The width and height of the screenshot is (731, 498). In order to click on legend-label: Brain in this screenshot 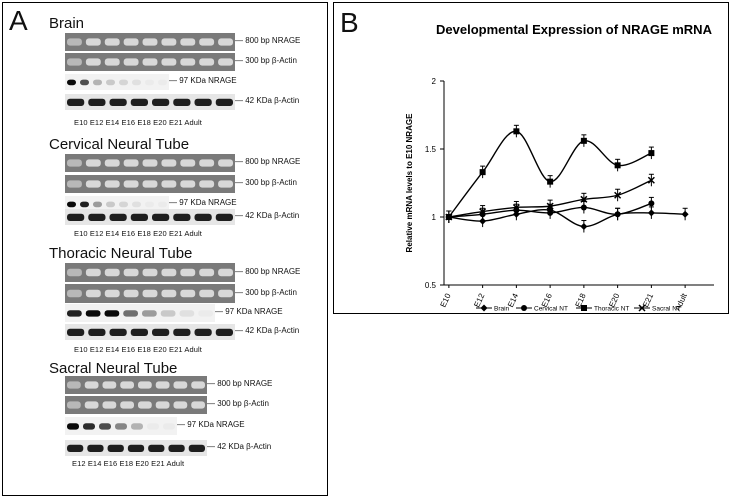, I will do `click(502, 309)`.